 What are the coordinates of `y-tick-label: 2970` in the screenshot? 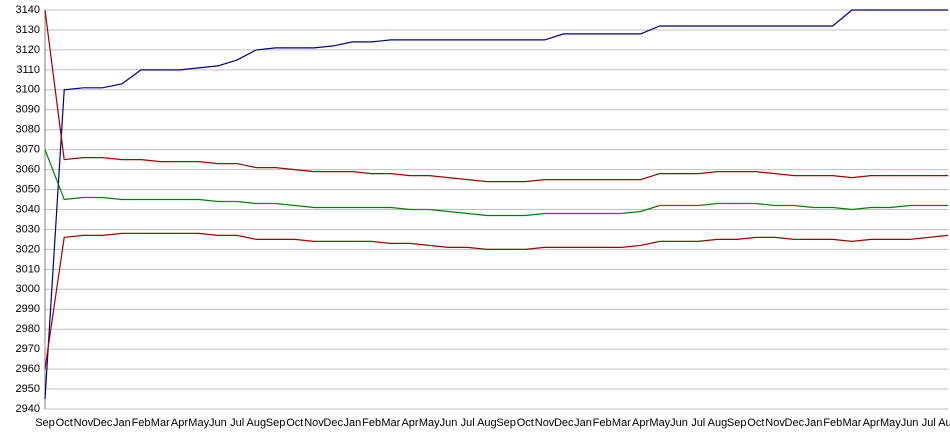 It's located at (28, 349).